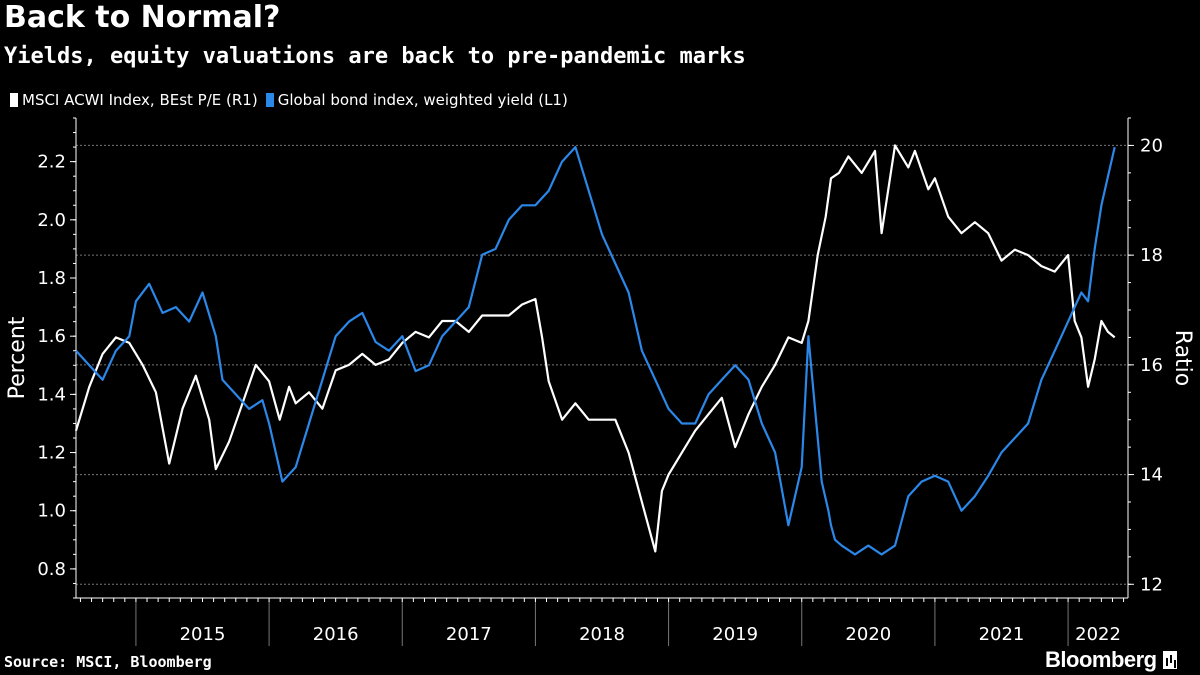 The image size is (1200, 675). What do you see at coordinates (17, 357) in the screenshot?
I see `y-axis-left-title: Percent` at bounding box center [17, 357].